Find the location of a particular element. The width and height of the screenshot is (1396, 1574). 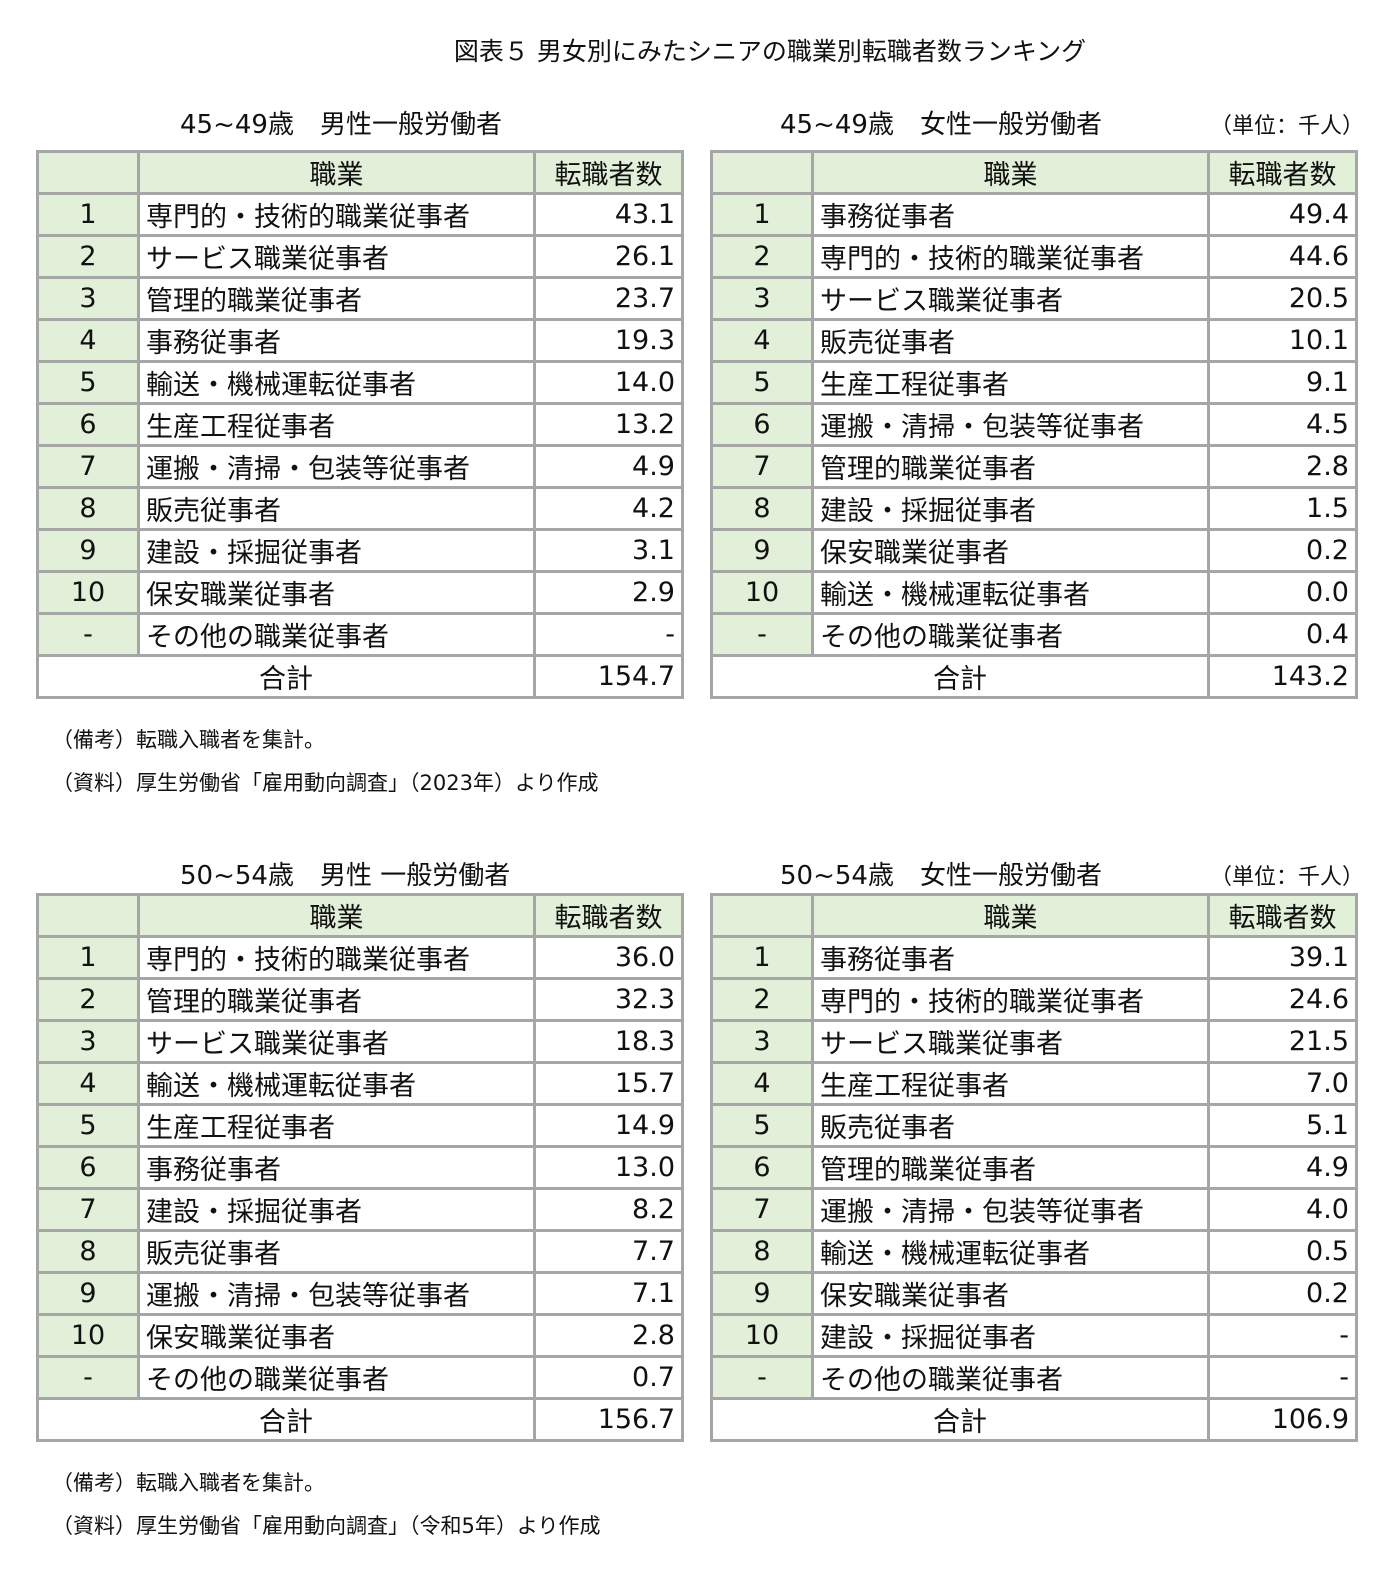

table-subtitle: 50~54歳 男性 一般労働者 is located at coordinates (345, 876).